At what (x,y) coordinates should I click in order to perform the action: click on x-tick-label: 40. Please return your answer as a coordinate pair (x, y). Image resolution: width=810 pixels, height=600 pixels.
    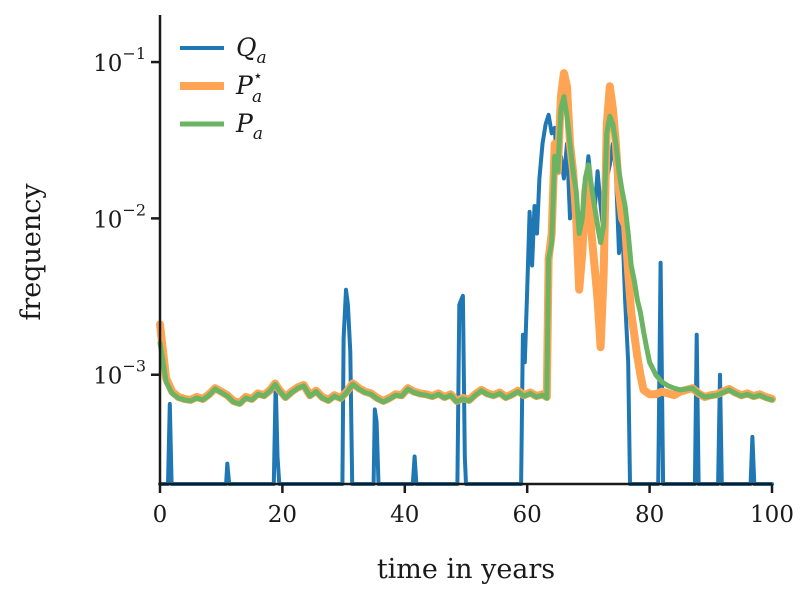
    Looking at the image, I should click on (404, 515).